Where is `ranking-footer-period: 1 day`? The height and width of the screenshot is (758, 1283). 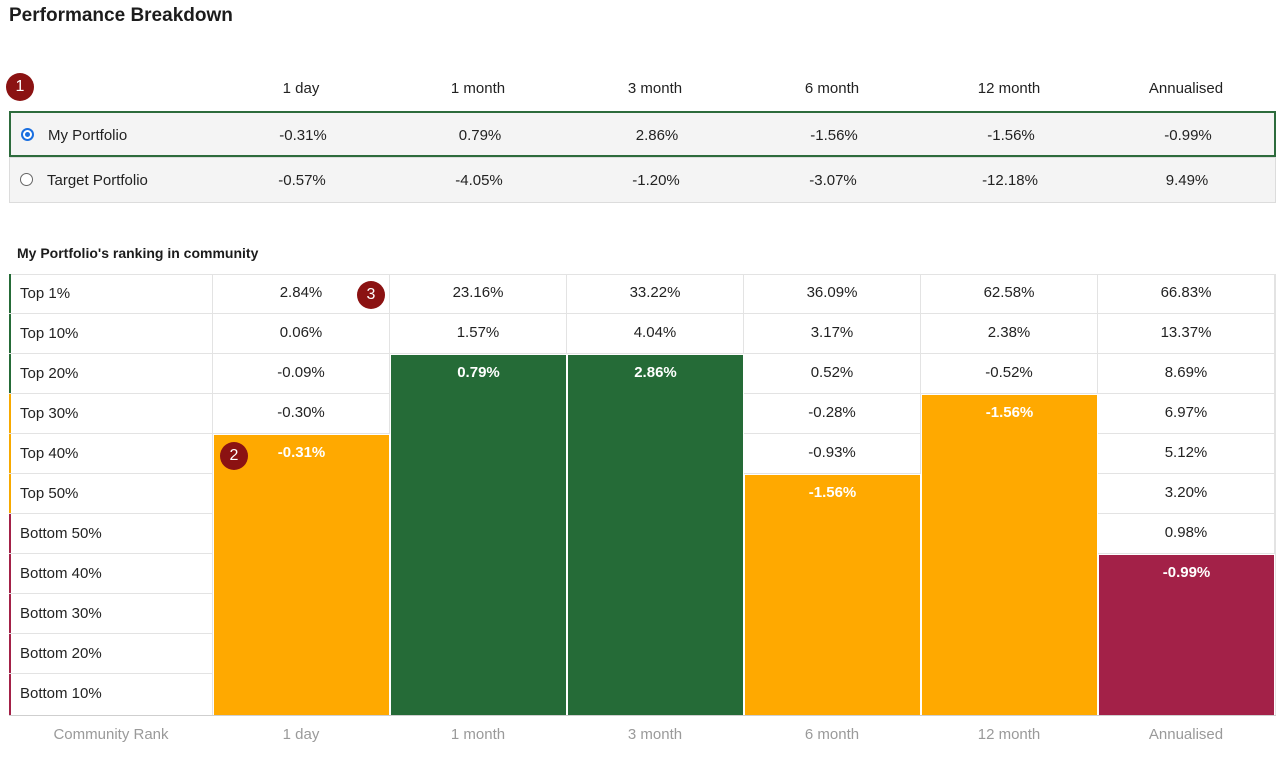
ranking-footer-period: 1 day is located at coordinates (301, 734).